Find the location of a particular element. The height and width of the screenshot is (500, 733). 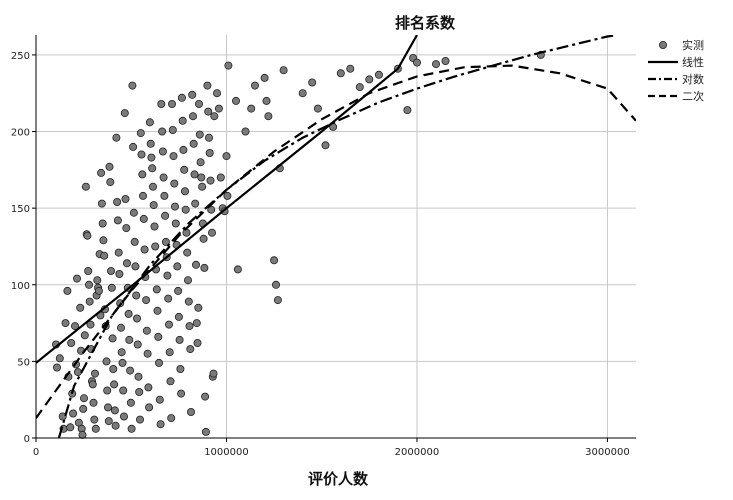

chart-title: 排名系数 is located at coordinates (425, 23).